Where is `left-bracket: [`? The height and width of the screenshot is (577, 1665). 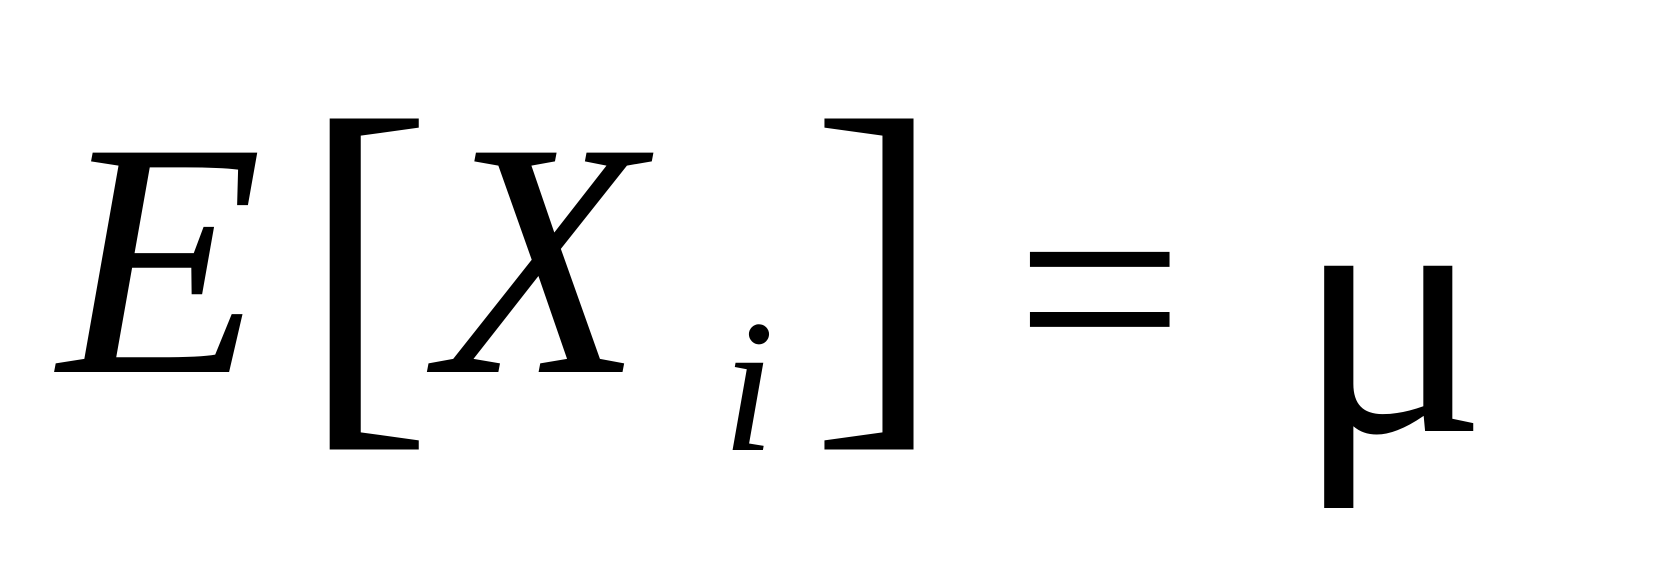
left-bracket: [ is located at coordinates (367, 261).